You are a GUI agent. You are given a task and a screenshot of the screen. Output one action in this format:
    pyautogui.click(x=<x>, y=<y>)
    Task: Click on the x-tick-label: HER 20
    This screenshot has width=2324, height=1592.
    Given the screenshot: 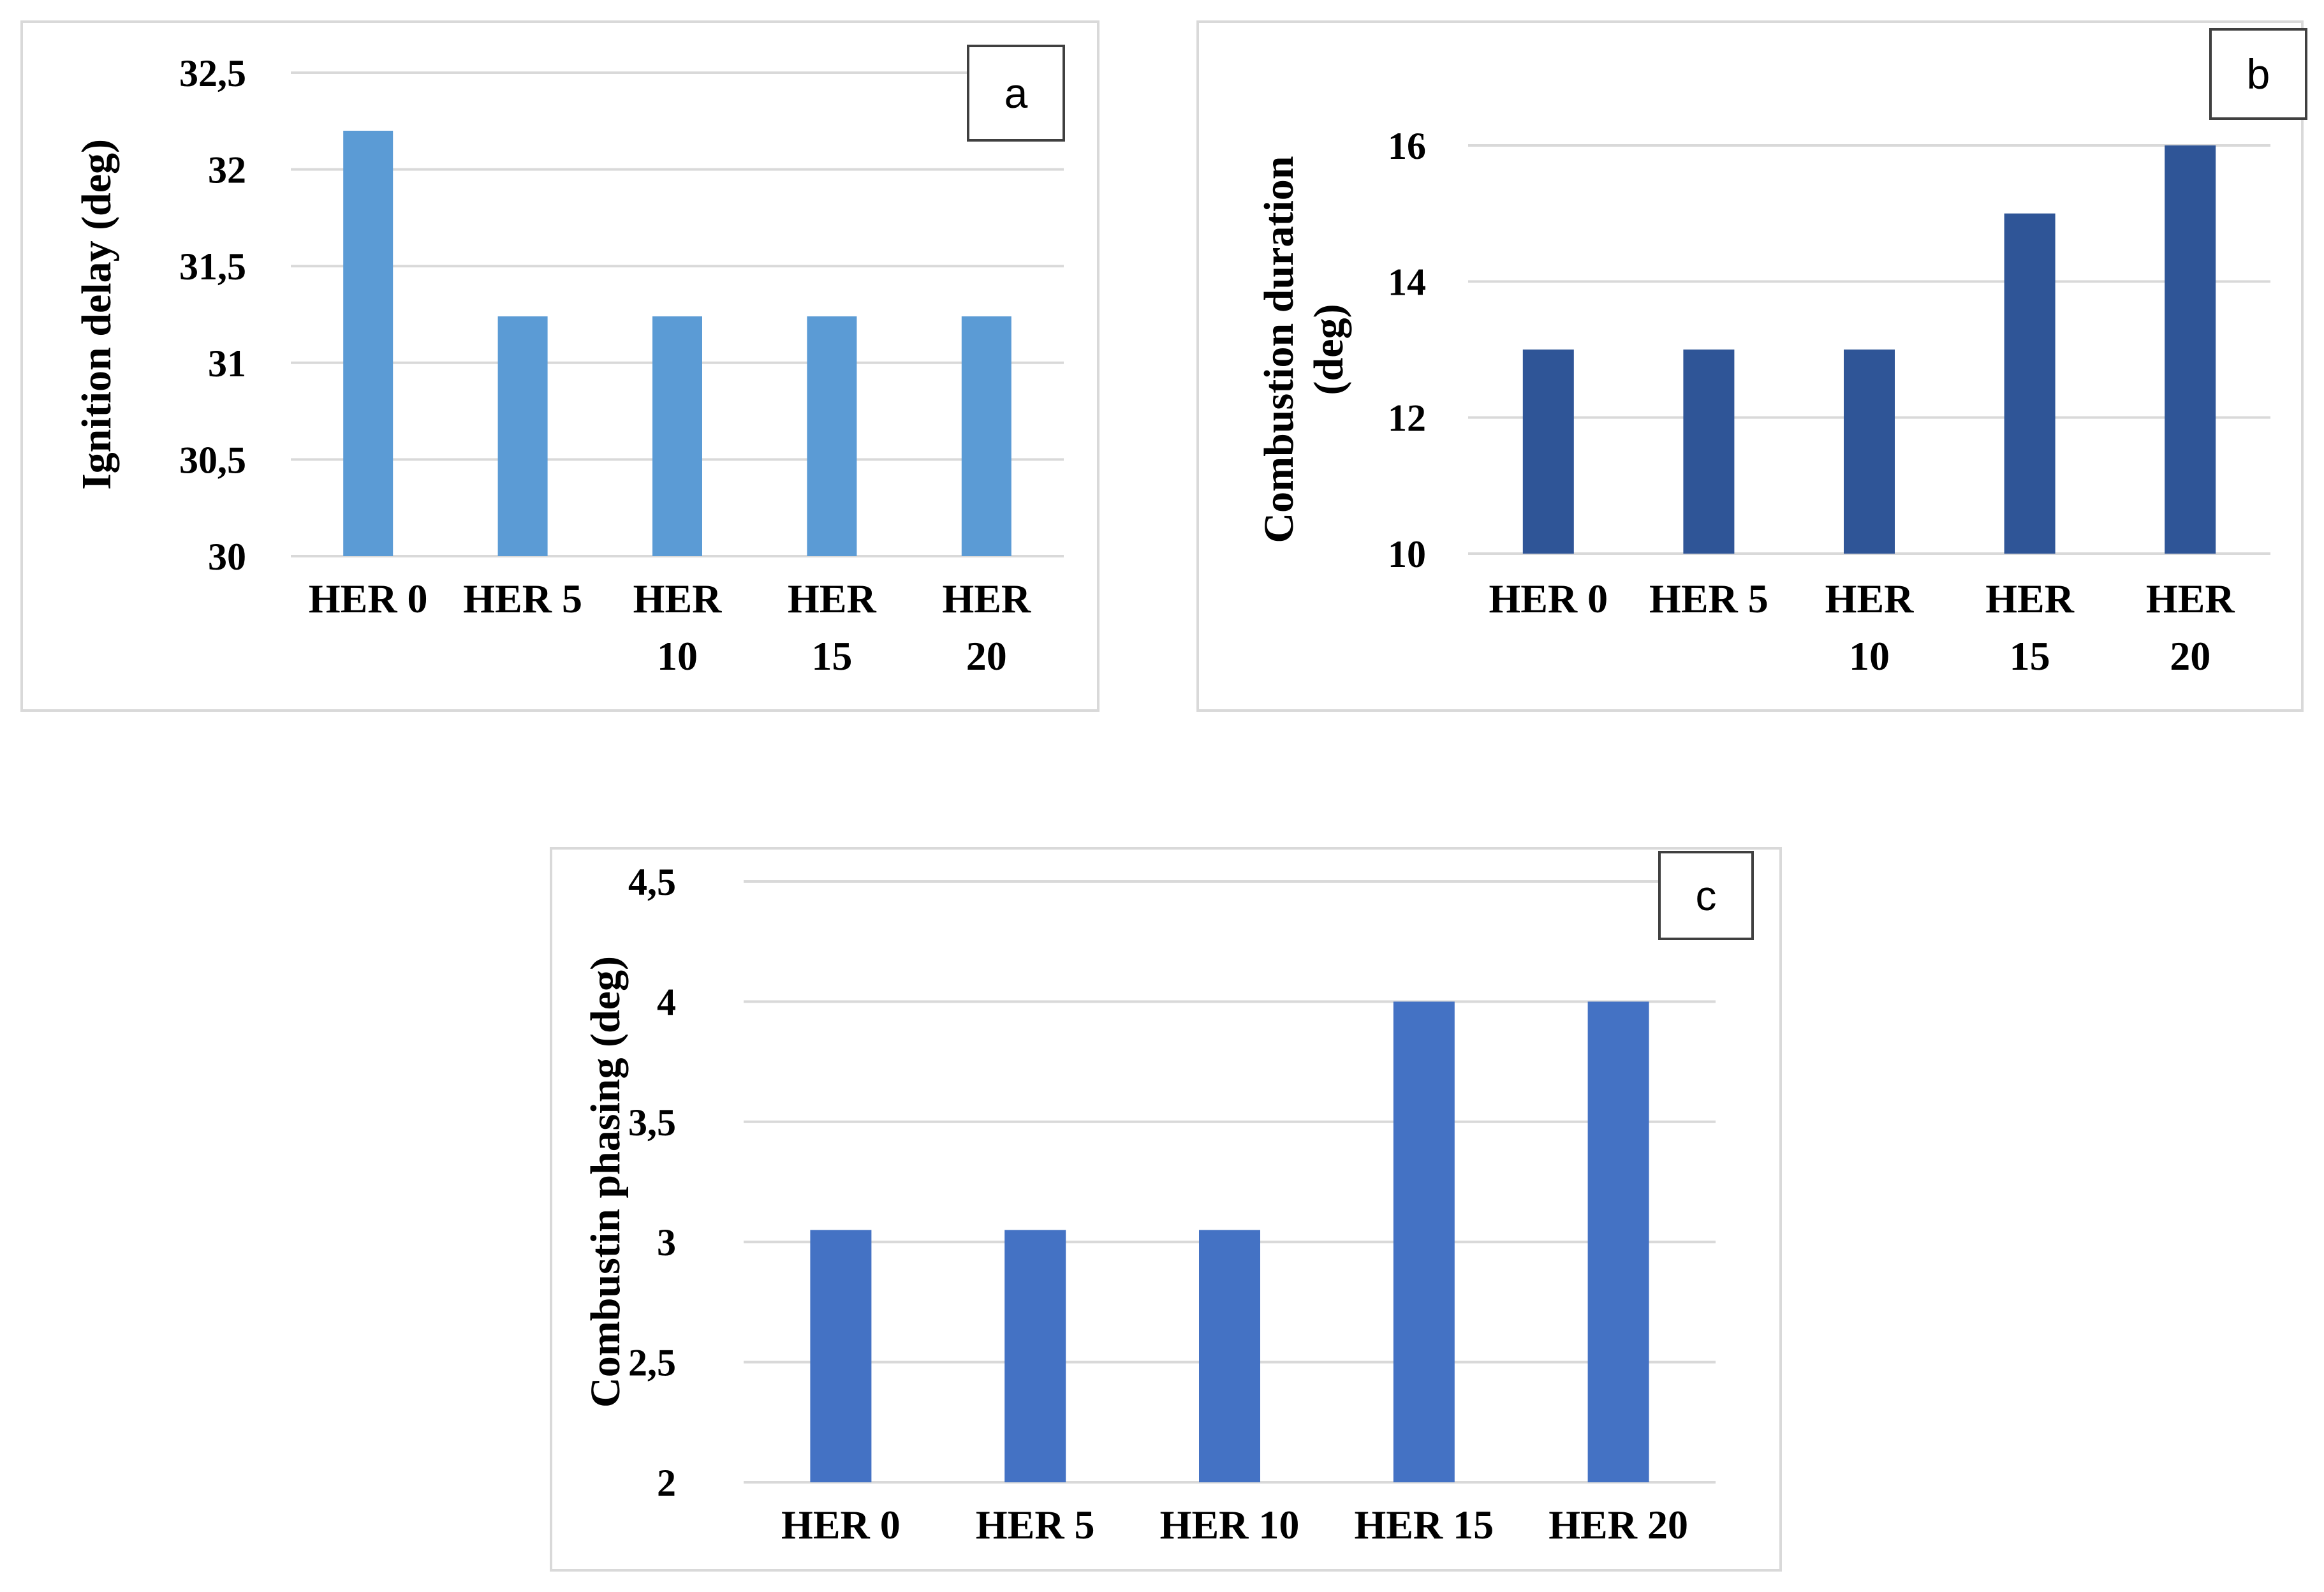 What is the action you would take?
    pyautogui.click(x=1618, y=1524)
    